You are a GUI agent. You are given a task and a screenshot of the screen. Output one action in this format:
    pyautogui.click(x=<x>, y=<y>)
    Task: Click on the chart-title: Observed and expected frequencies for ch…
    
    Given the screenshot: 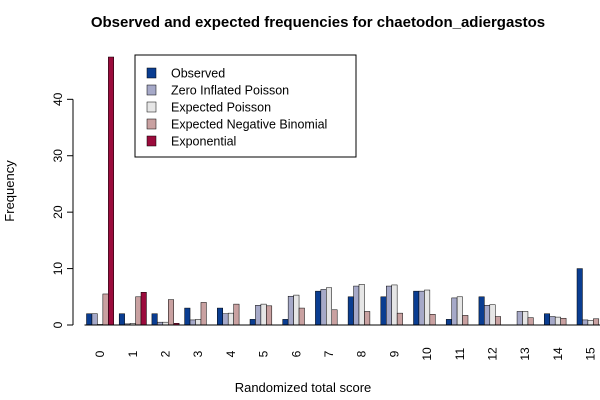 What is the action you would take?
    pyautogui.click(x=318, y=22)
    